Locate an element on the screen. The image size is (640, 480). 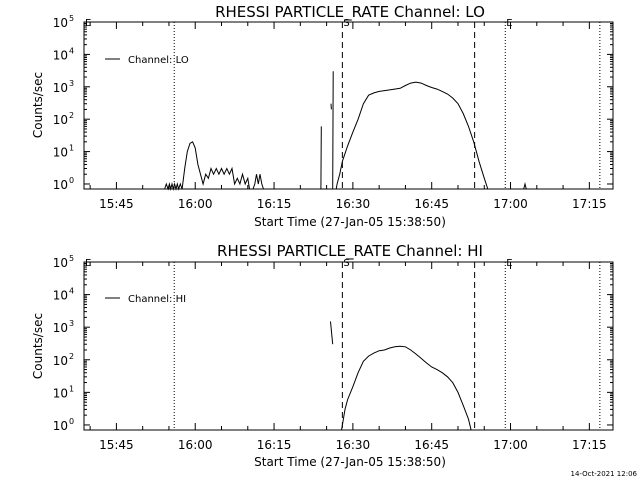
plot-timestamp: 14-Oct-2021 12:06 is located at coordinates (604, 474).